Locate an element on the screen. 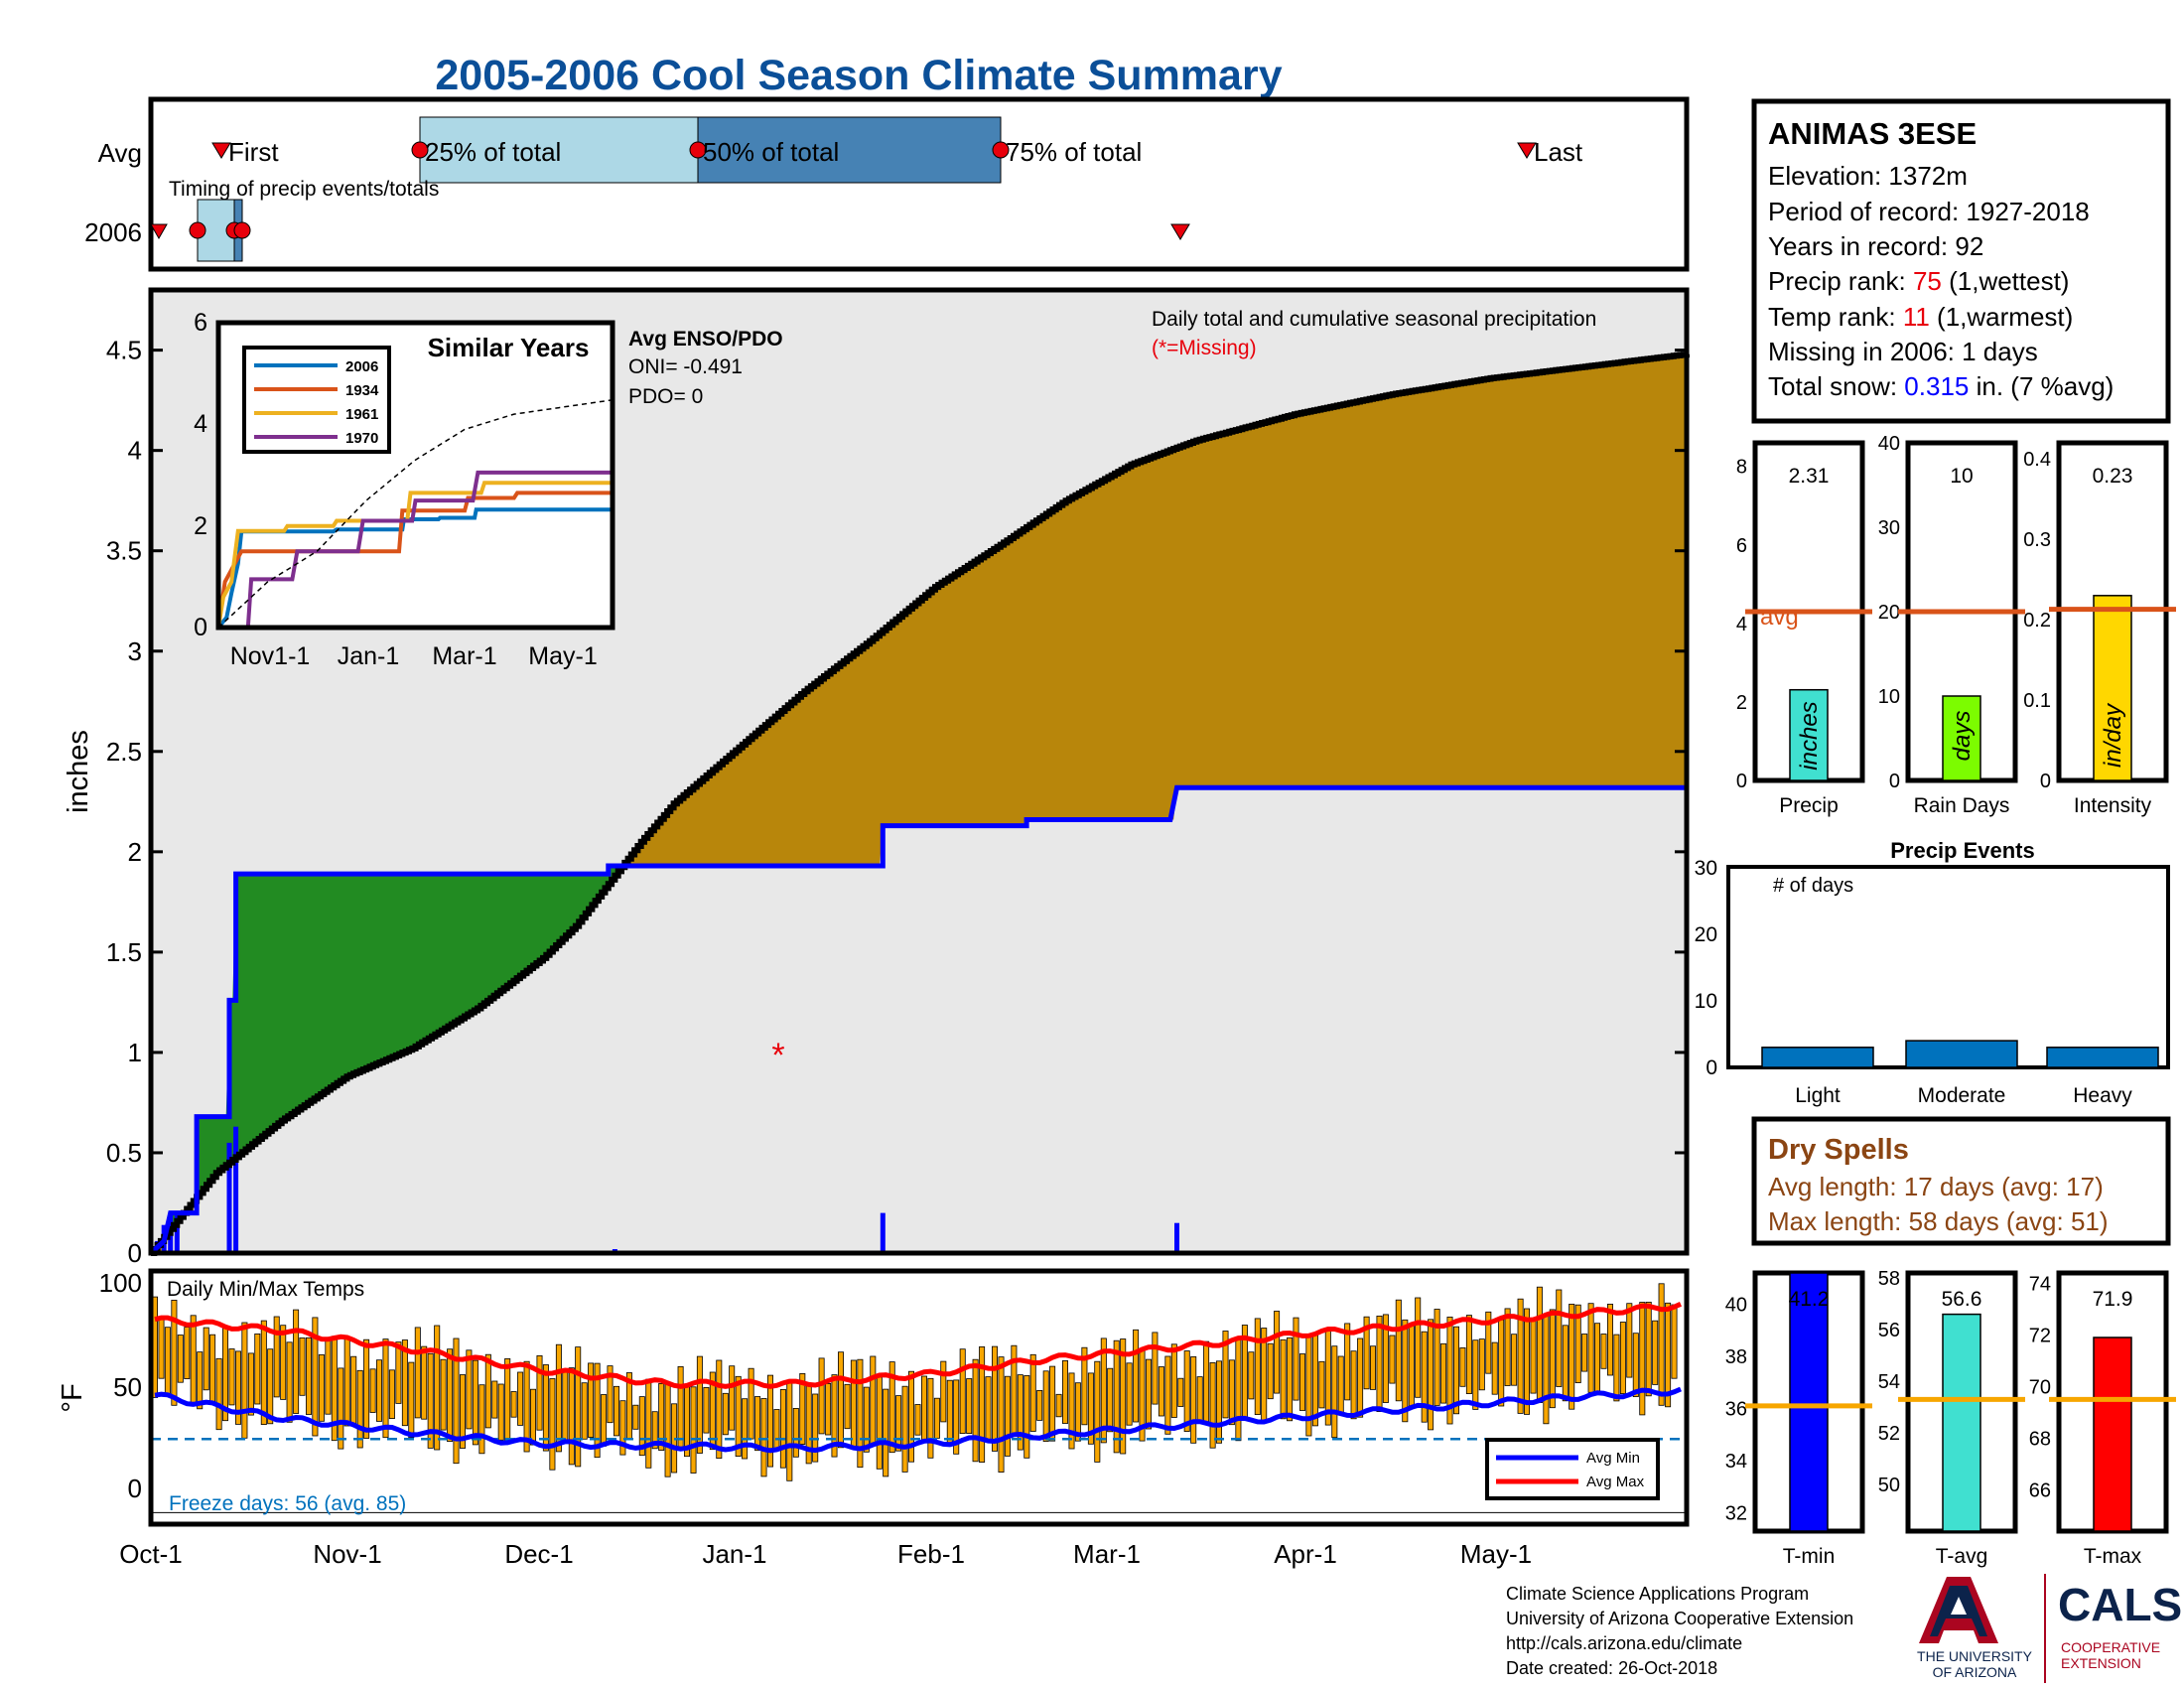 Image resolution: width=2184 pixels, height=1688 pixels. similar-years-lines is located at coordinates (415, 514).